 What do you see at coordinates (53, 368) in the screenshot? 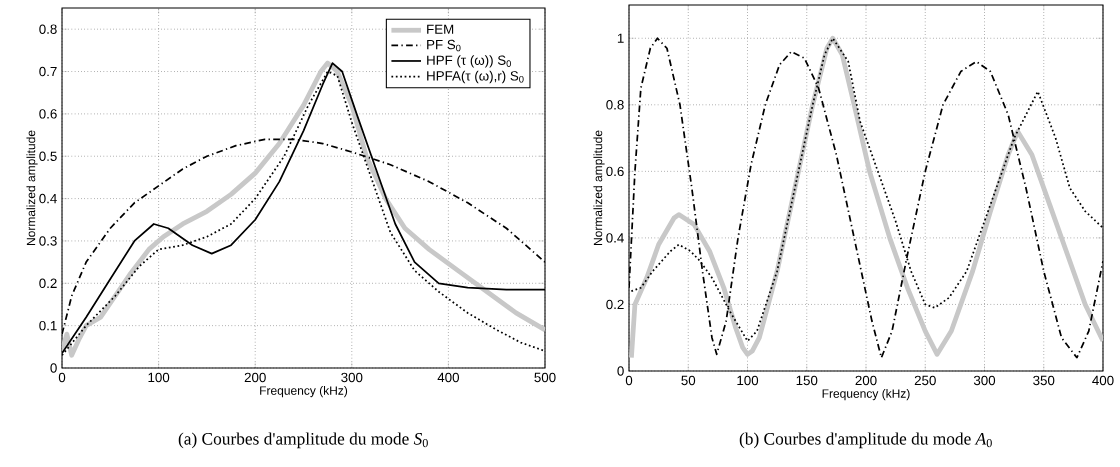
I see `y-tick-label: 0` at bounding box center [53, 368].